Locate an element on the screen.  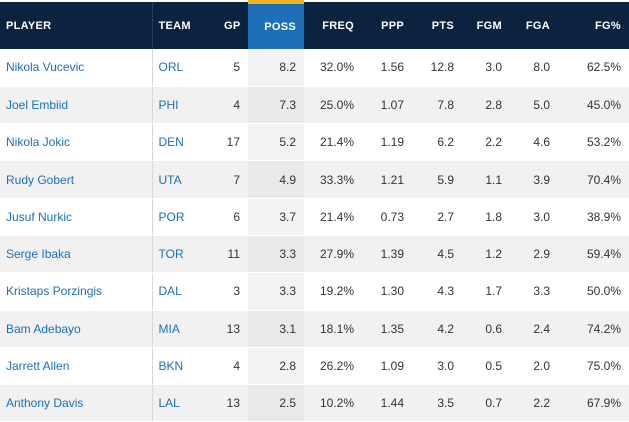
fg-pct-cell: 67.9% is located at coordinates (593, 403).